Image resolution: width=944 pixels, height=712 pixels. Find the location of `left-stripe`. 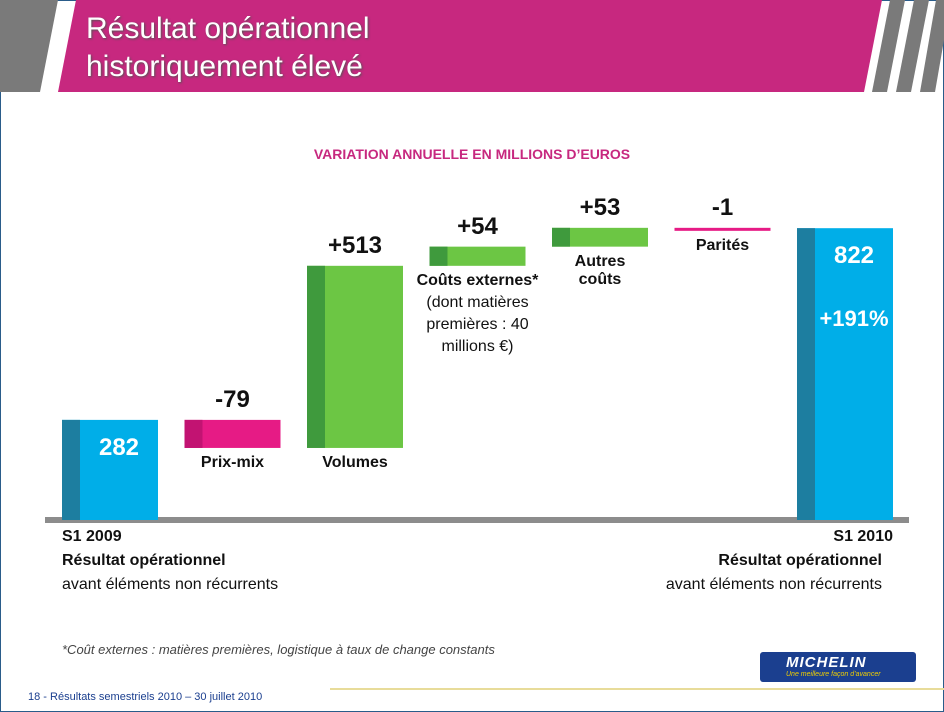

left-stripe is located at coordinates (29, 46).